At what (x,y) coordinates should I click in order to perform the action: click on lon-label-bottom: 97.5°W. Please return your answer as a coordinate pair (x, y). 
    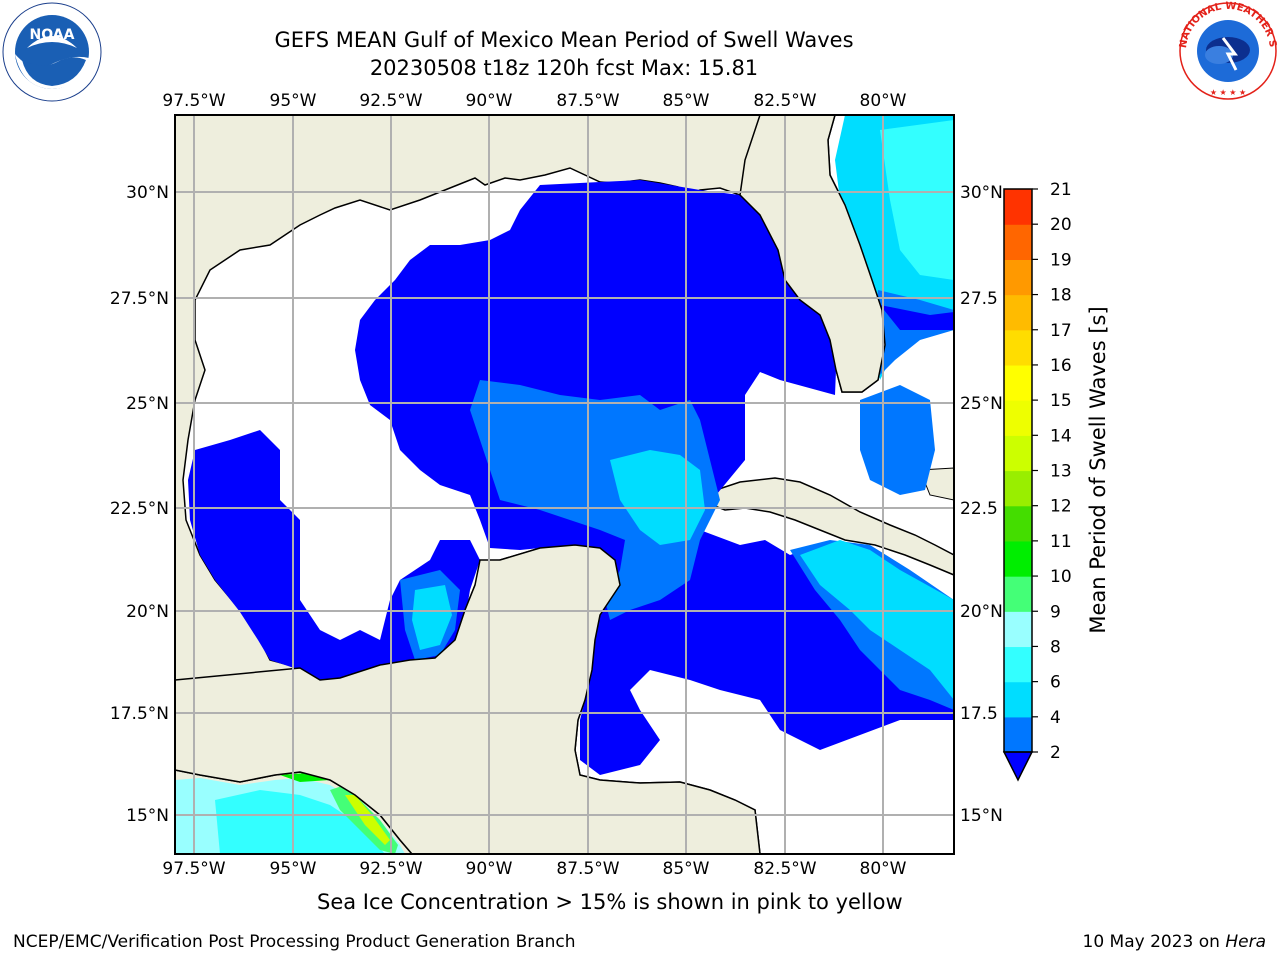
    Looking at the image, I should click on (193, 869).